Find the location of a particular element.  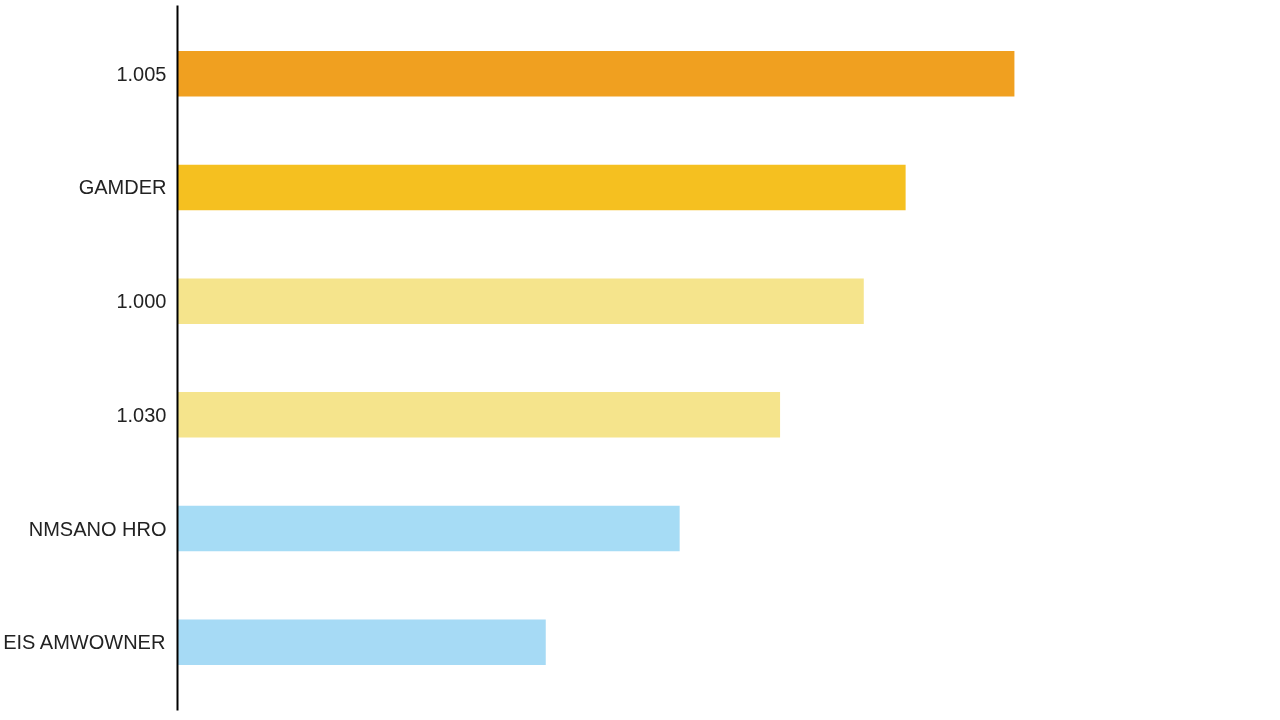

y-tick-label: 1.005 is located at coordinates (141, 73).